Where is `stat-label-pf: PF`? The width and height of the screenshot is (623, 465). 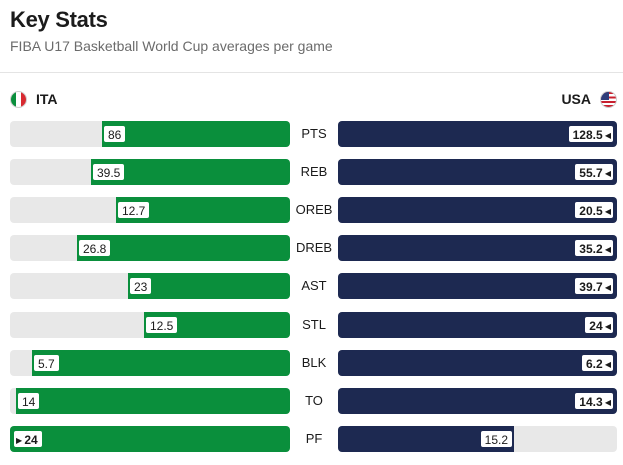 stat-label-pf: PF is located at coordinates (314, 438).